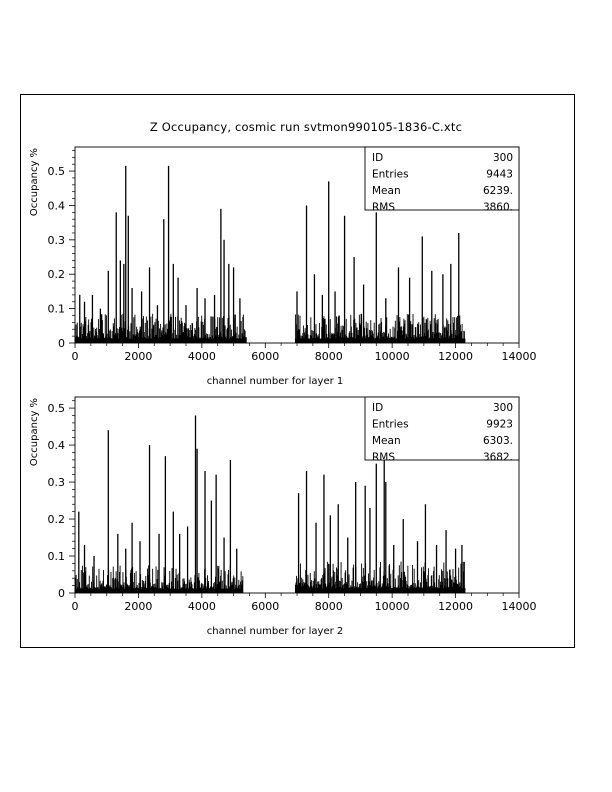 The image size is (612, 792). I want to click on stats-value: 9443, so click(499, 175).